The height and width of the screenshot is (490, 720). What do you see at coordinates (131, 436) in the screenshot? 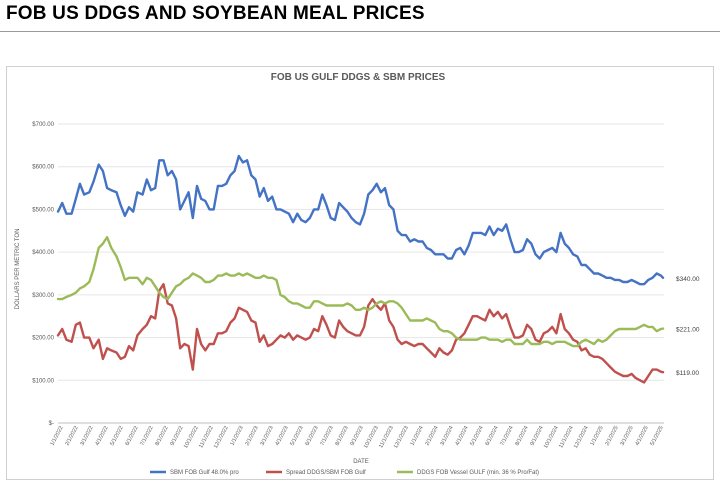
I see `x-tick-label: 6/1/2022` at bounding box center [131, 436].